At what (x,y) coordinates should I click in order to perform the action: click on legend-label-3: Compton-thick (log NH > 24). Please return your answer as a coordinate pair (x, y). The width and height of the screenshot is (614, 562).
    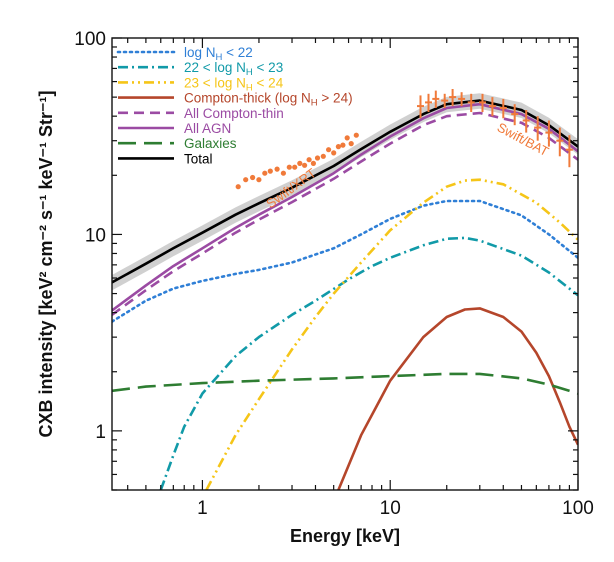
    Looking at the image, I should click on (268, 100).